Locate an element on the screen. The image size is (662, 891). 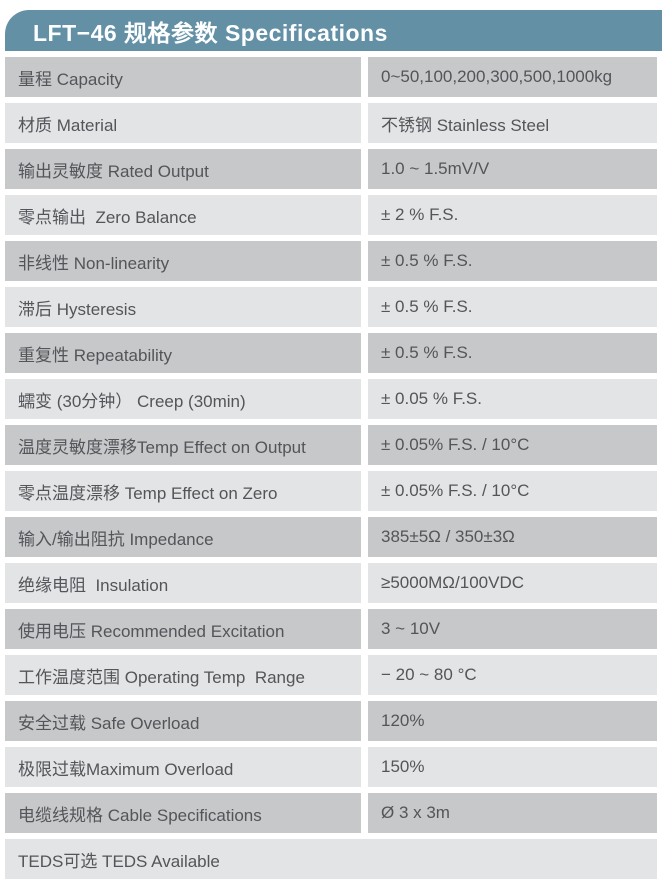
spec-label-cell: 输入/输出阻抗 Impedance is located at coordinates (183, 537).